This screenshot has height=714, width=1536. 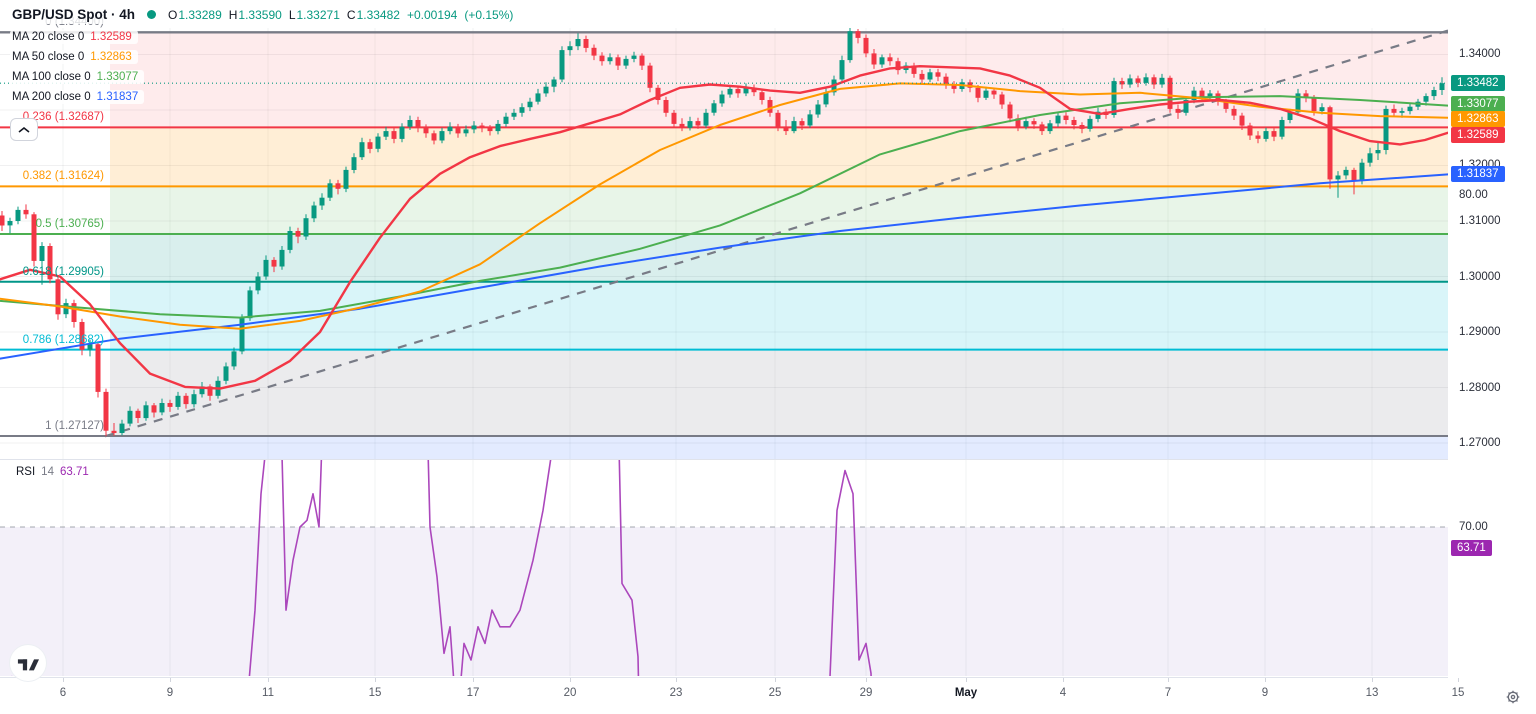 I want to click on collapse-legend-button, so click(x=24, y=129).